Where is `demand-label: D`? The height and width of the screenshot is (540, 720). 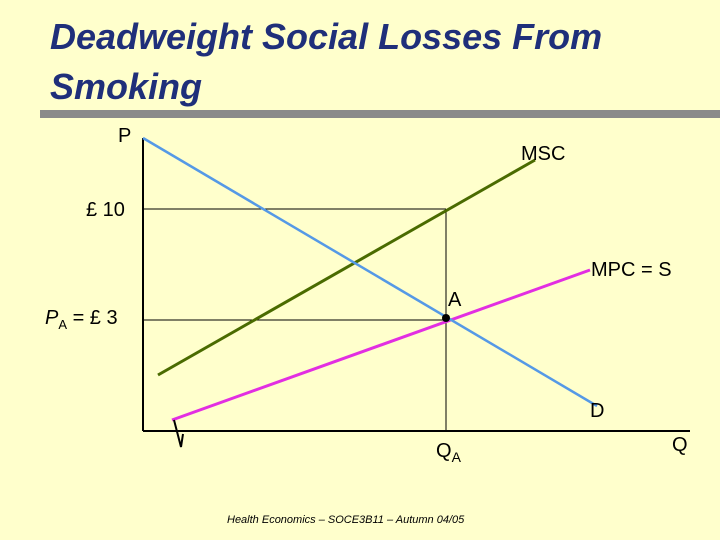
demand-label: D is located at coordinates (597, 411).